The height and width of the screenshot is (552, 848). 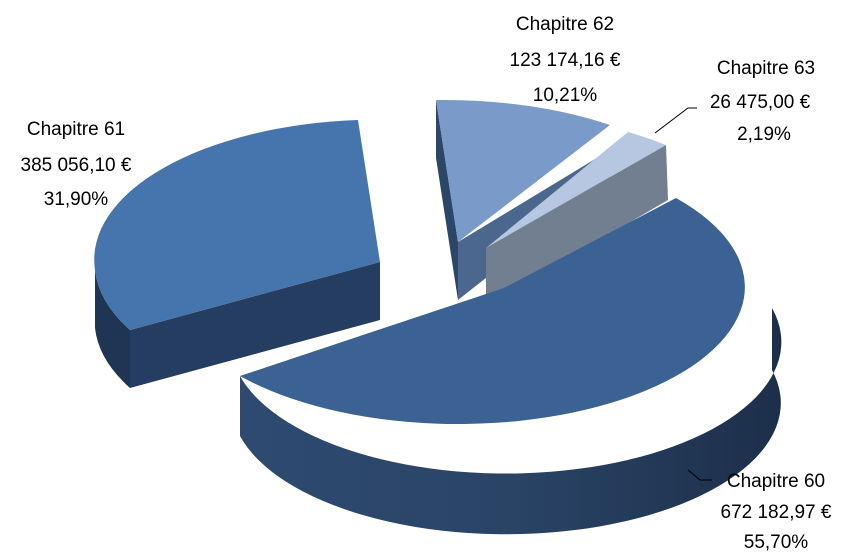 I want to click on slice-chapitre-62-top, so click(x=523, y=170).